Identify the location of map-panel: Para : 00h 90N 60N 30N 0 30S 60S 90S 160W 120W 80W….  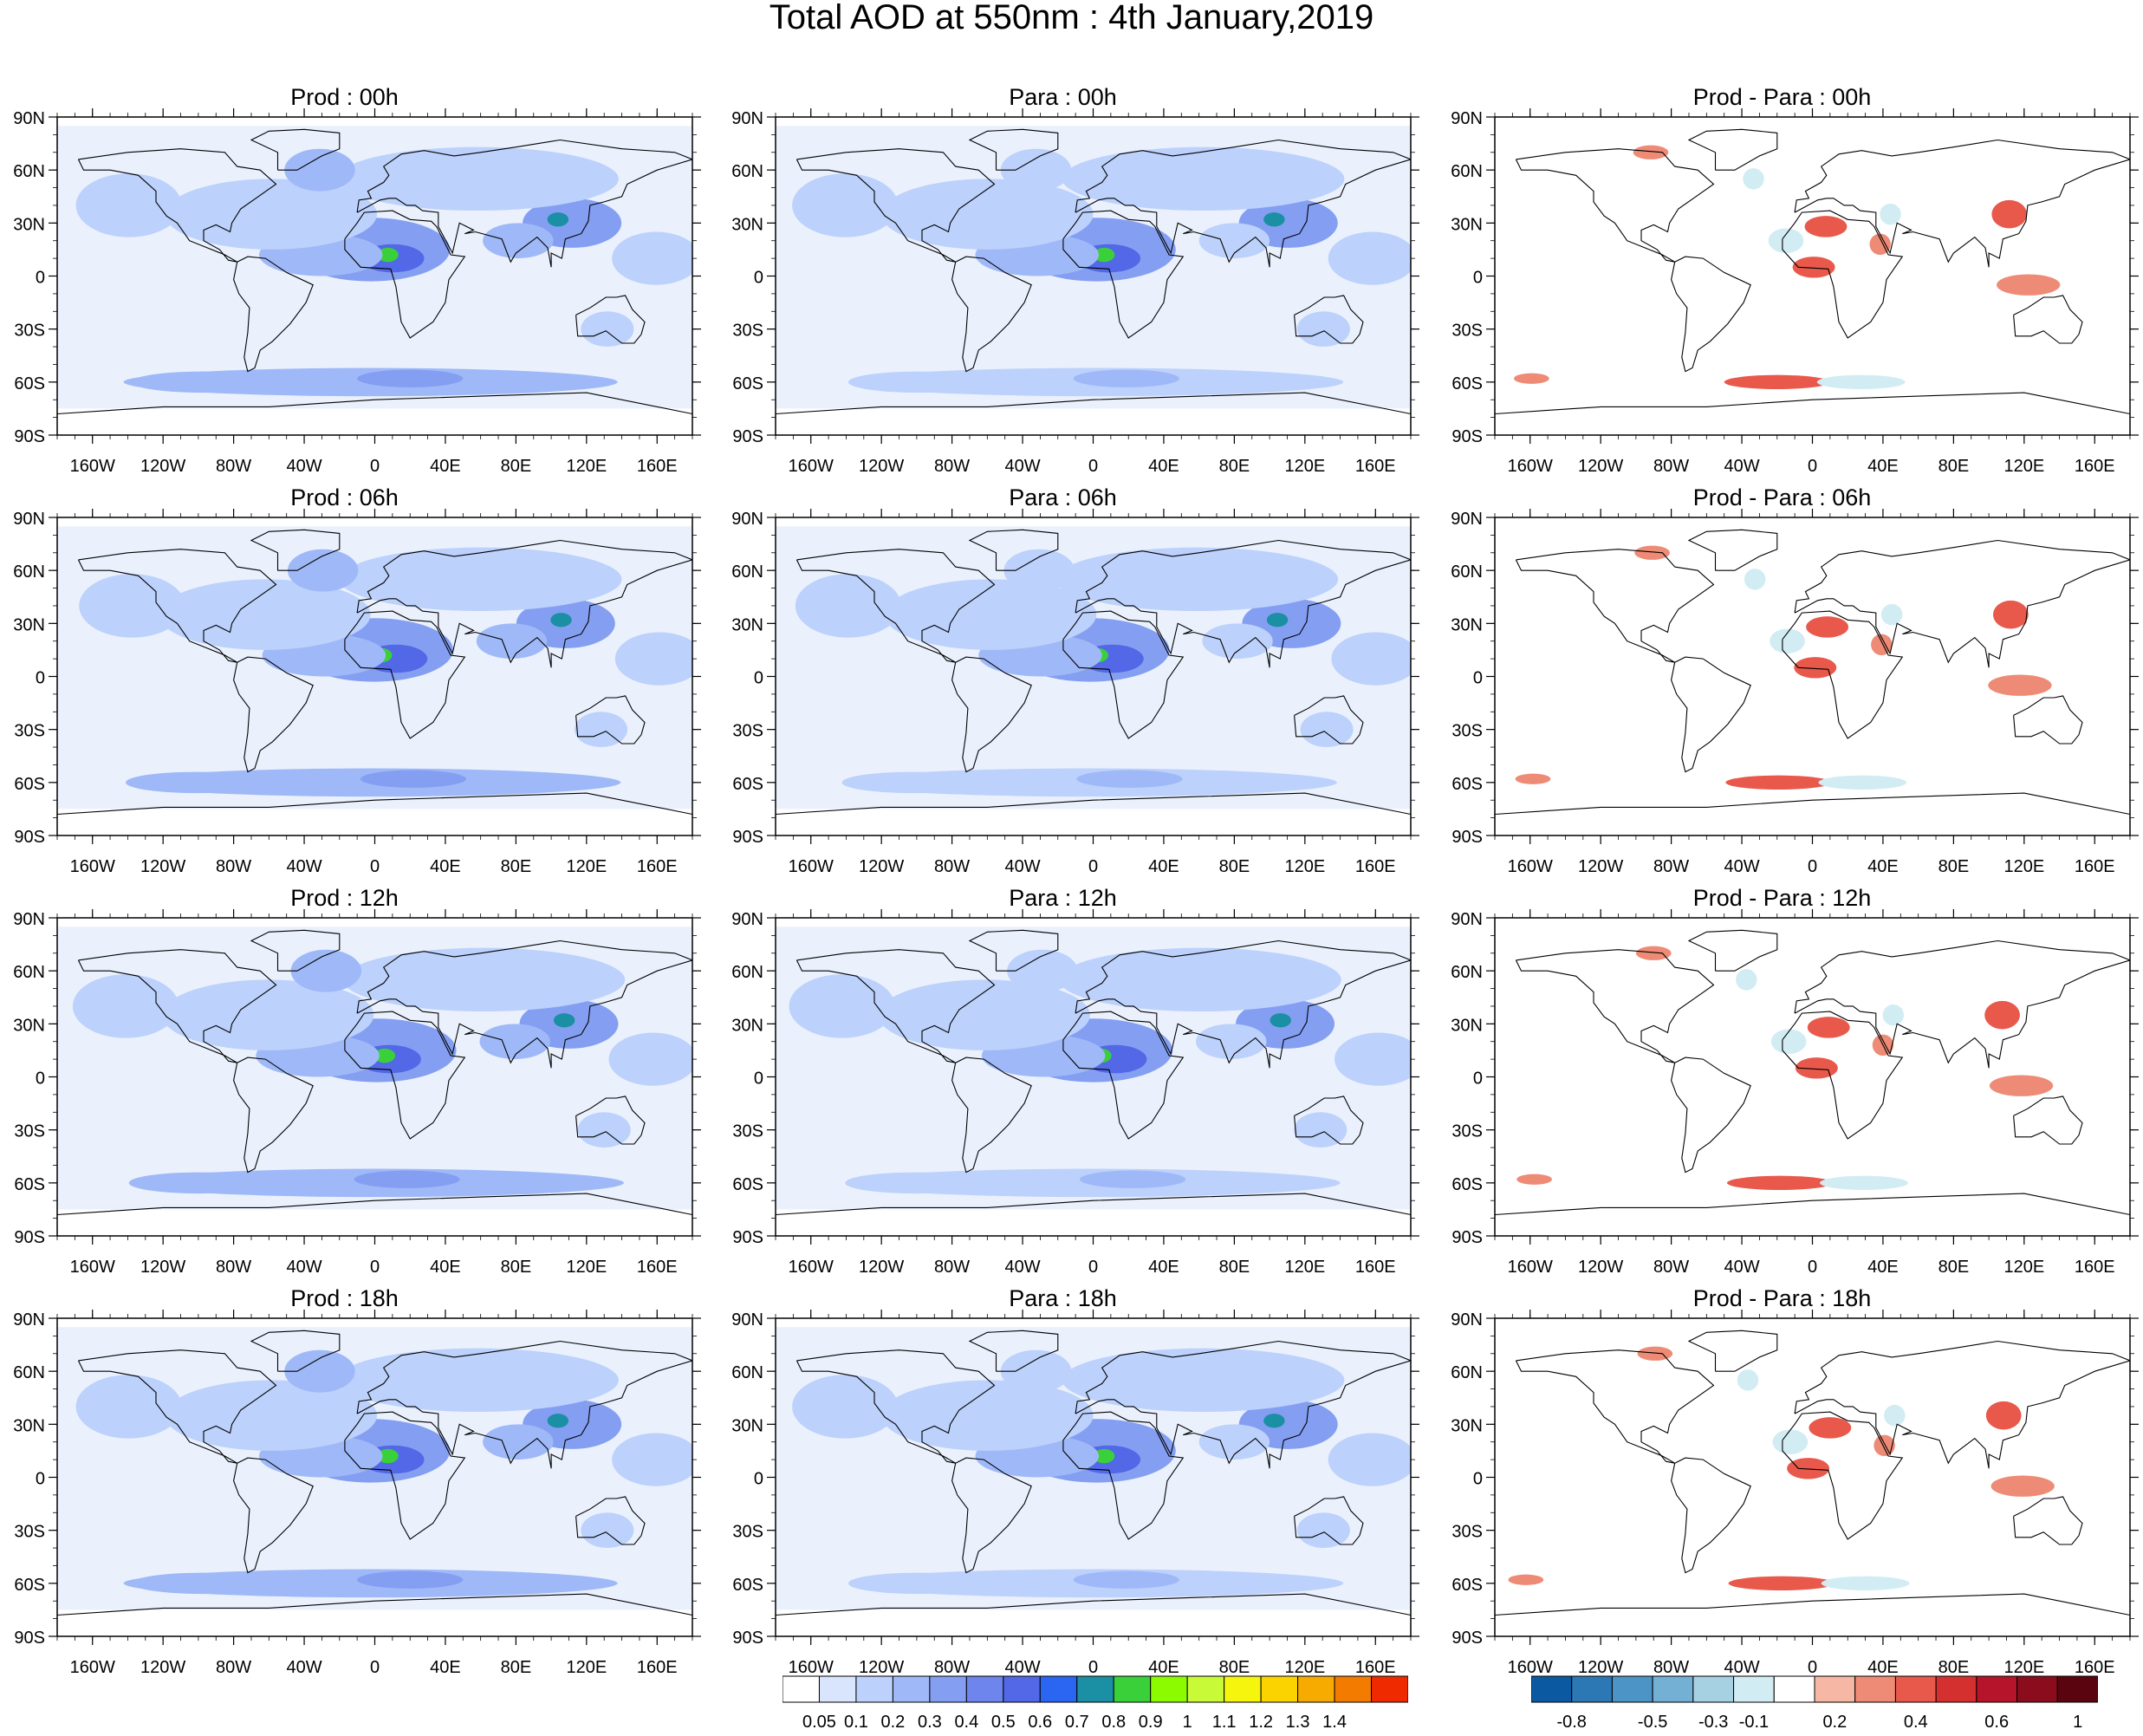
(1071, 292).